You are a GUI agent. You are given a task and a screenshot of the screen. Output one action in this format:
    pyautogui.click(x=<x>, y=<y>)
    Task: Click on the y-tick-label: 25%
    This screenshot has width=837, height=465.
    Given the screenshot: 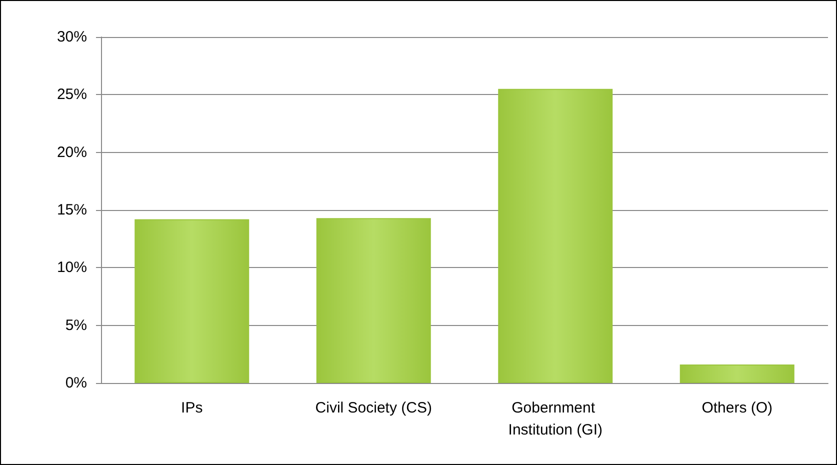 What is the action you would take?
    pyautogui.click(x=71, y=95)
    